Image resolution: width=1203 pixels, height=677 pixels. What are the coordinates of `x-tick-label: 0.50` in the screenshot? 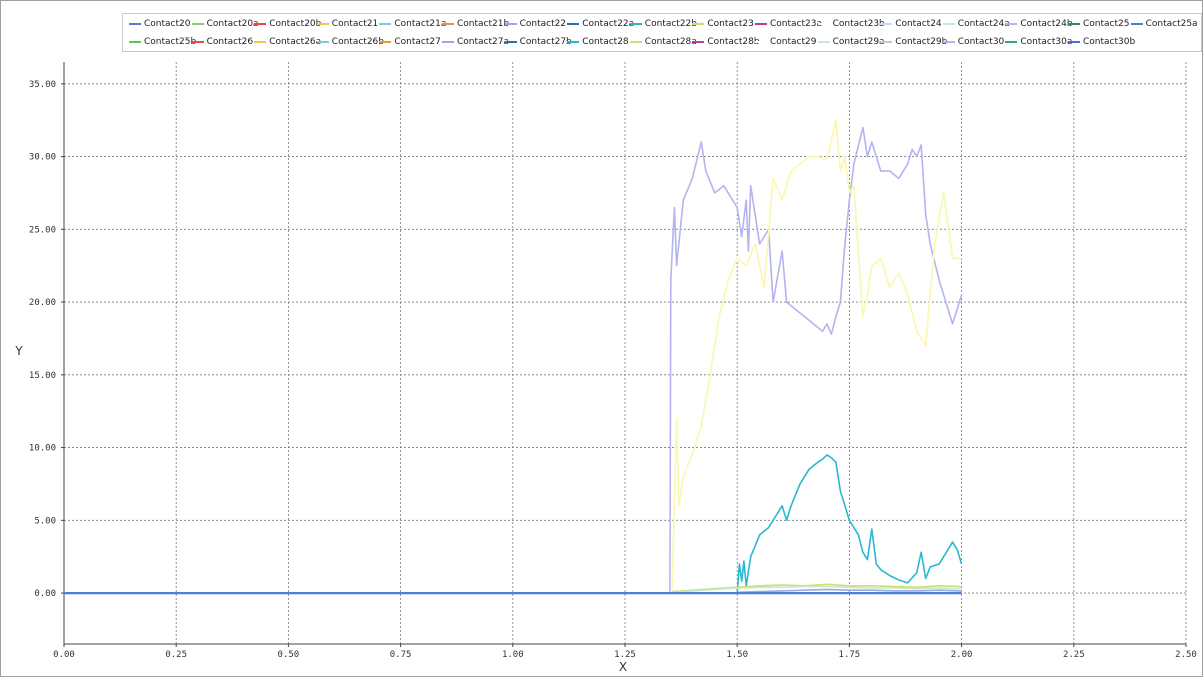 It's located at (289, 655).